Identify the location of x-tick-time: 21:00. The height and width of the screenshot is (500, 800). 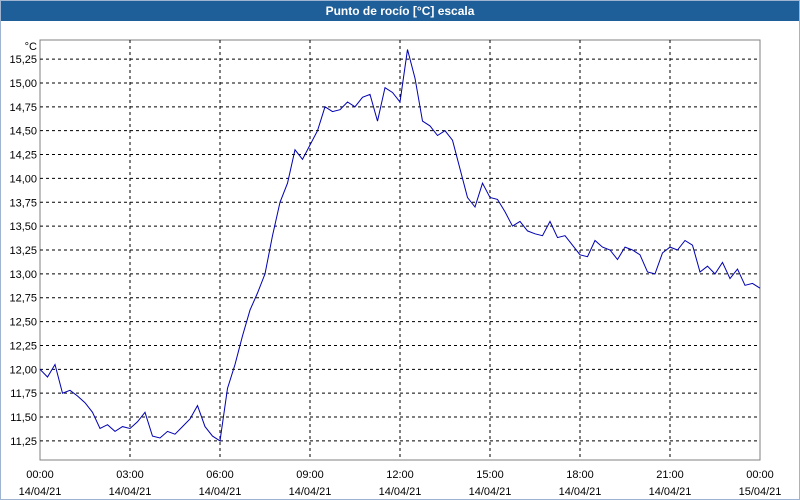
(670, 475).